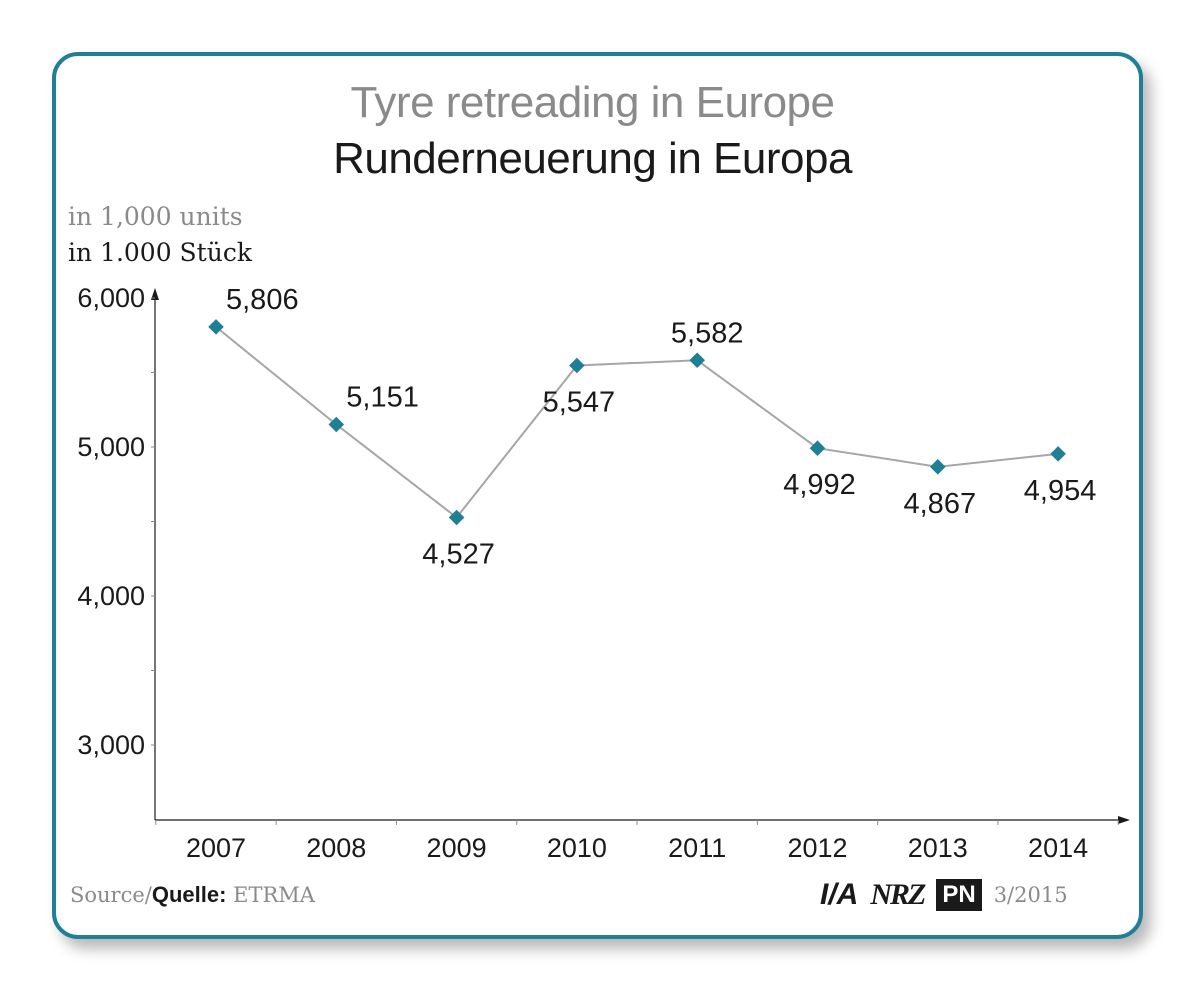  I want to click on data-label: 5,806, so click(262, 300).